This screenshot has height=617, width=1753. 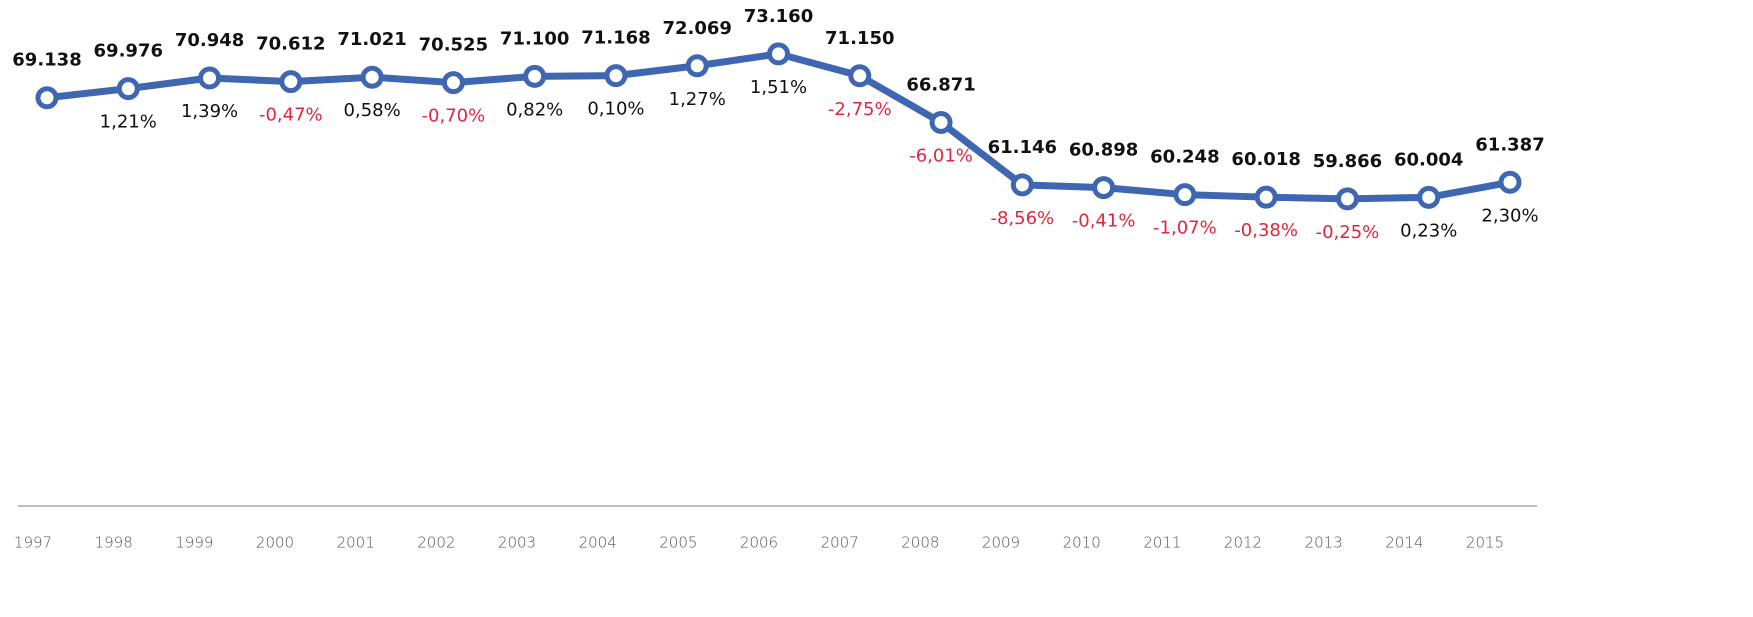 What do you see at coordinates (941, 155) in the screenshot?
I see `change-label: -6,01%` at bounding box center [941, 155].